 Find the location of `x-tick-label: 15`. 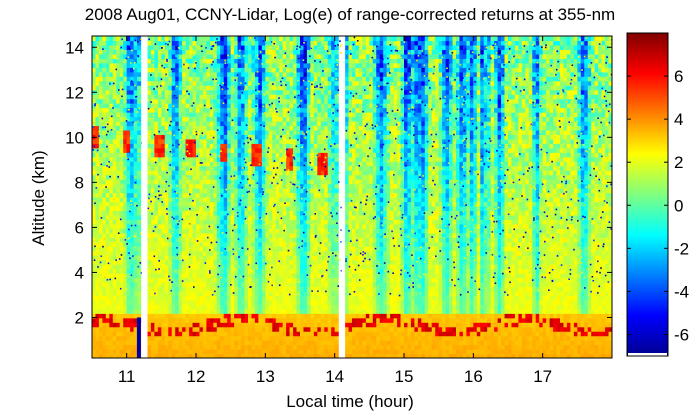

x-tick-label: 15 is located at coordinates (404, 376).